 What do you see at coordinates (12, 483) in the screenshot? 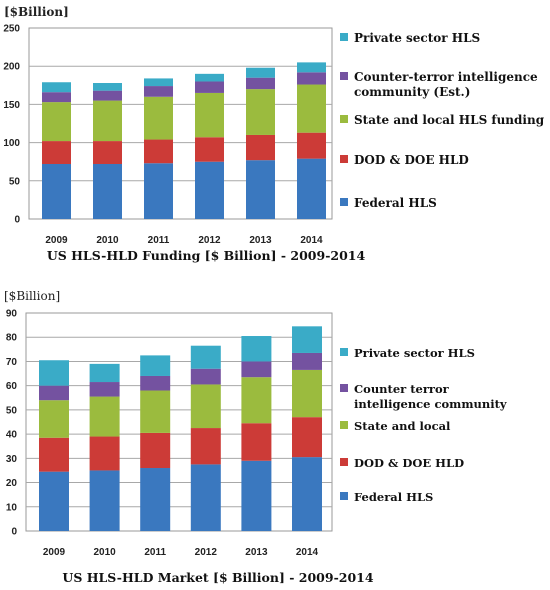
I see `y-tick-label: 20` at bounding box center [12, 483].